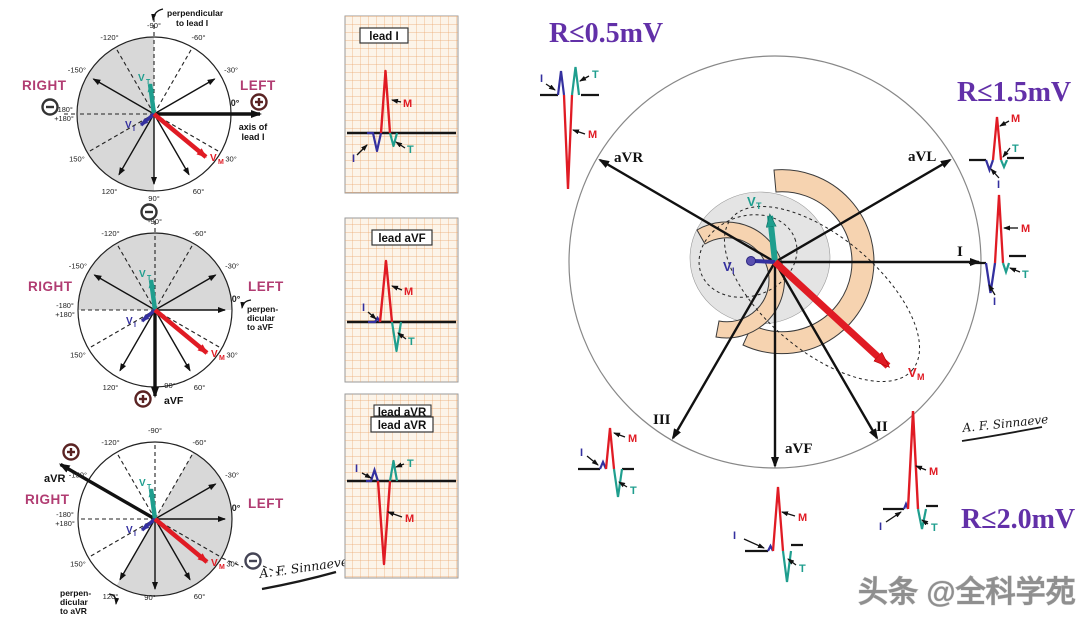 This screenshot has height=623, width=1080. Describe the element at coordinates (74, 602) in the screenshot. I see `perpendicular-note: dicular` at that location.